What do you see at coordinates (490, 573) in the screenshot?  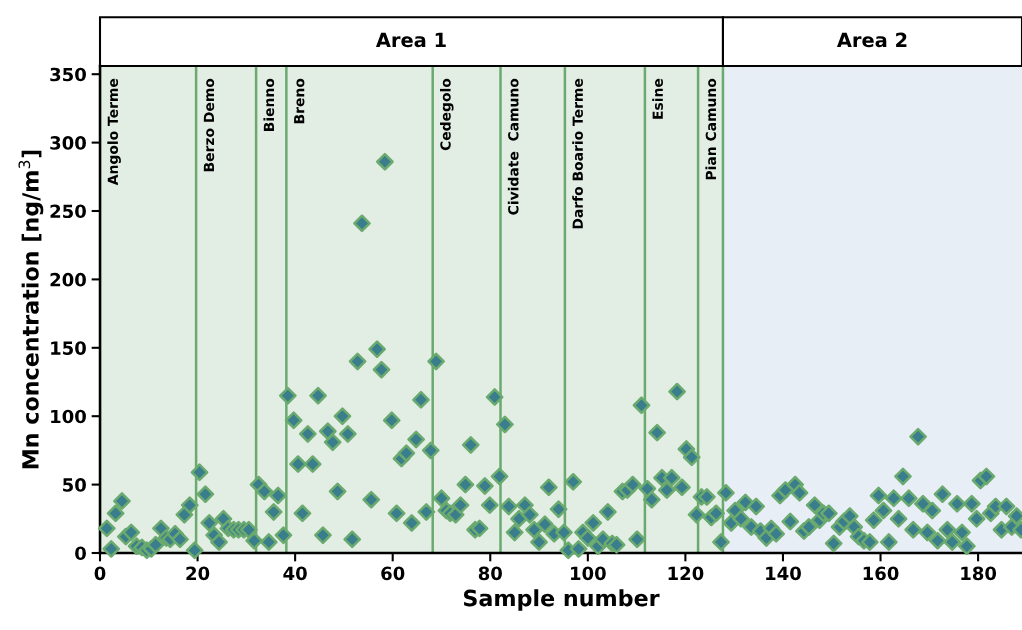 I see `x-tick-label: 80` at bounding box center [490, 573].